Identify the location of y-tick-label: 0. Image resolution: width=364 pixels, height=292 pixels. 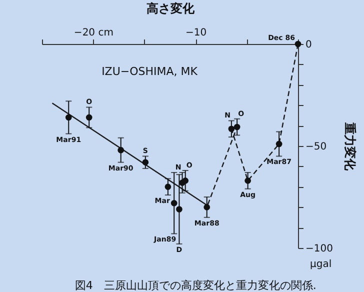
(309, 45).